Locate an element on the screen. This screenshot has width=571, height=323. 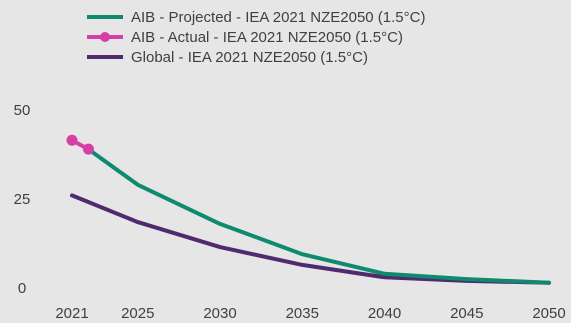
x-tick-label-0: 2021 is located at coordinates (71, 313).